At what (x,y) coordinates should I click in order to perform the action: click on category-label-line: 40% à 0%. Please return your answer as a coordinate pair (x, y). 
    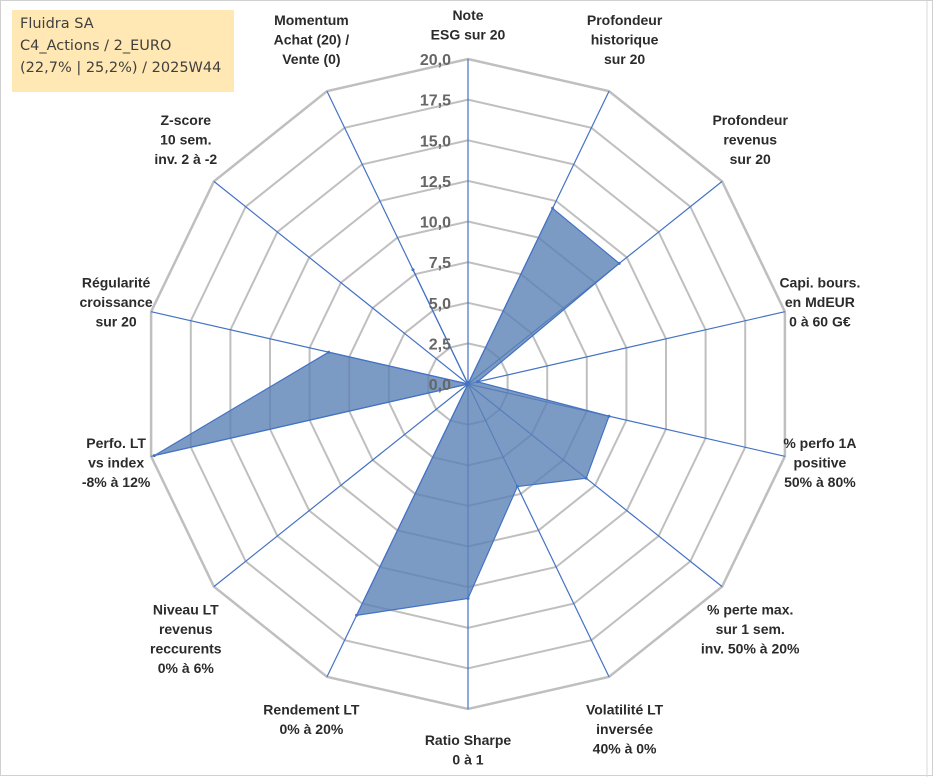
    Looking at the image, I should click on (625, 748).